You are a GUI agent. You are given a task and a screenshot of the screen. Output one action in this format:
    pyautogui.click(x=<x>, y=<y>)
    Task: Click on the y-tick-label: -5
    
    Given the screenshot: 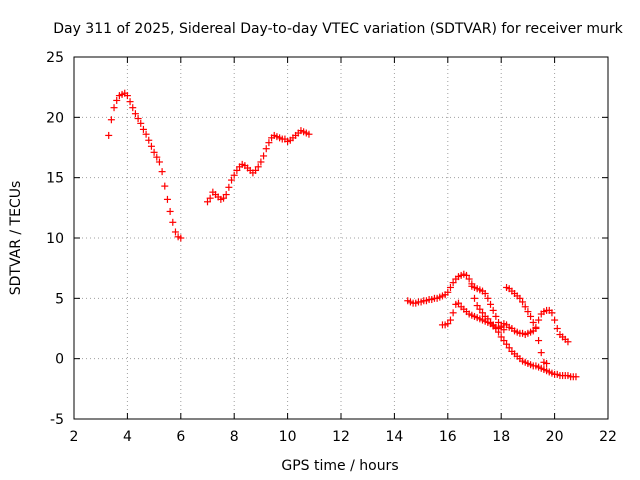 What is the action you would take?
    pyautogui.click(x=57, y=420)
    